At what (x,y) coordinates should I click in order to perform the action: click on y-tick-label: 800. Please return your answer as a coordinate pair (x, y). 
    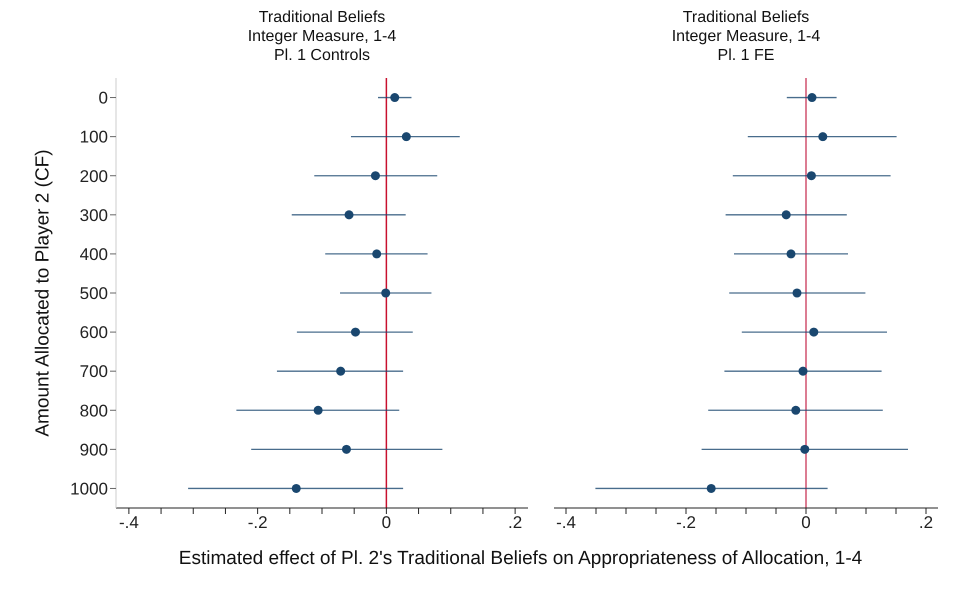
    Looking at the image, I should click on (94, 410).